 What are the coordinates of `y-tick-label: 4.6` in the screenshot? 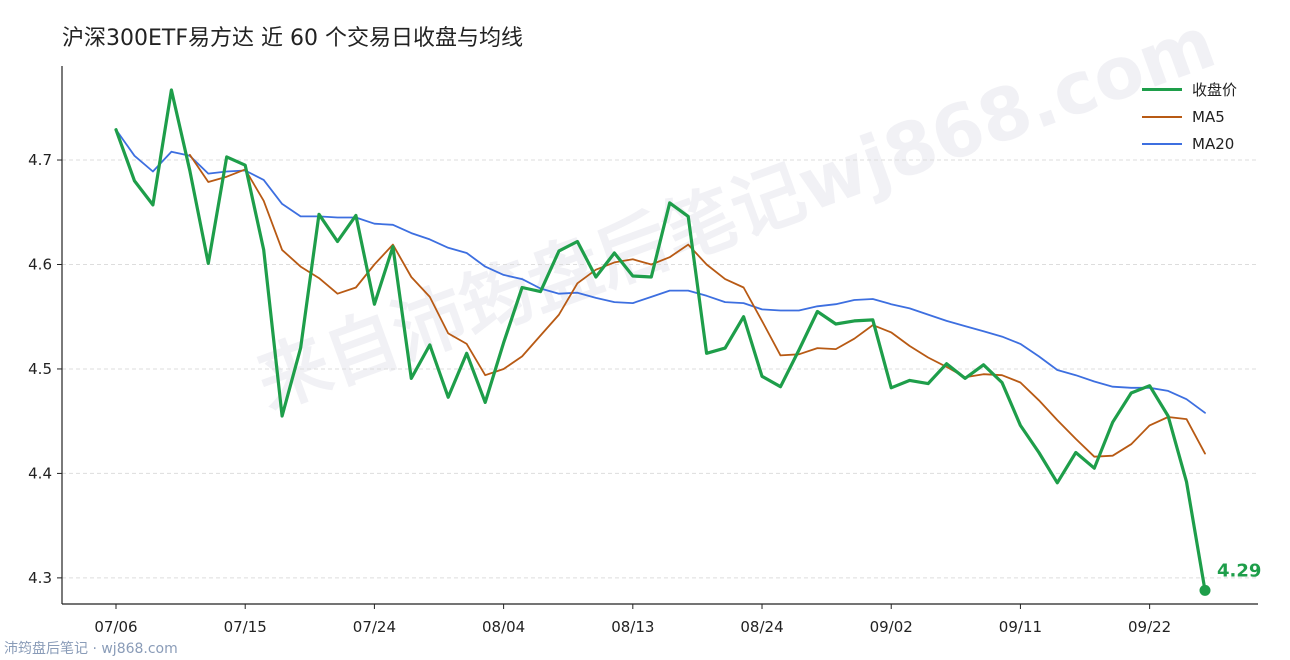 It's located at (40, 264).